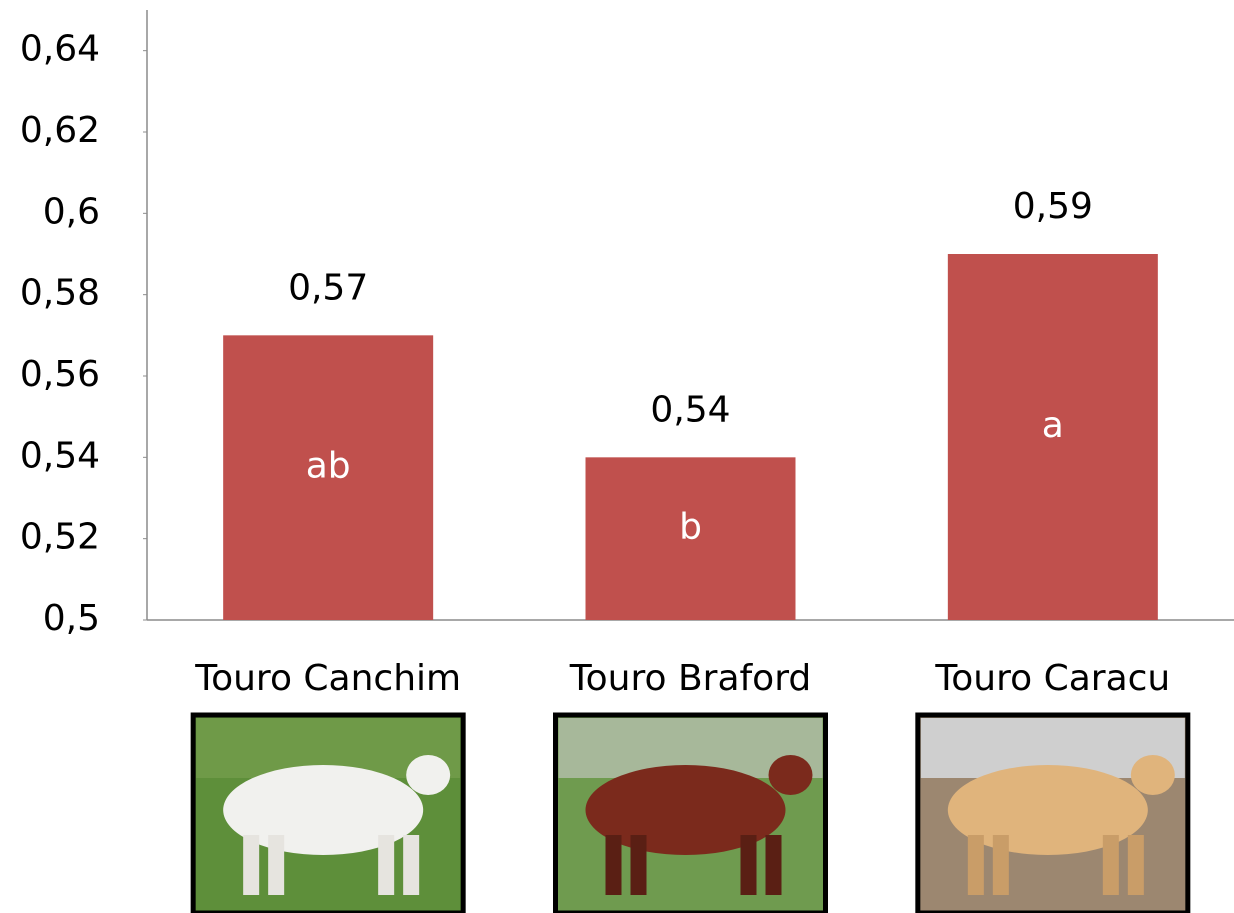 Image resolution: width=1234 pixels, height=913 pixels. Describe the element at coordinates (327, 678) in the screenshot. I see `x-tick-label: Touro Canchim` at that location.